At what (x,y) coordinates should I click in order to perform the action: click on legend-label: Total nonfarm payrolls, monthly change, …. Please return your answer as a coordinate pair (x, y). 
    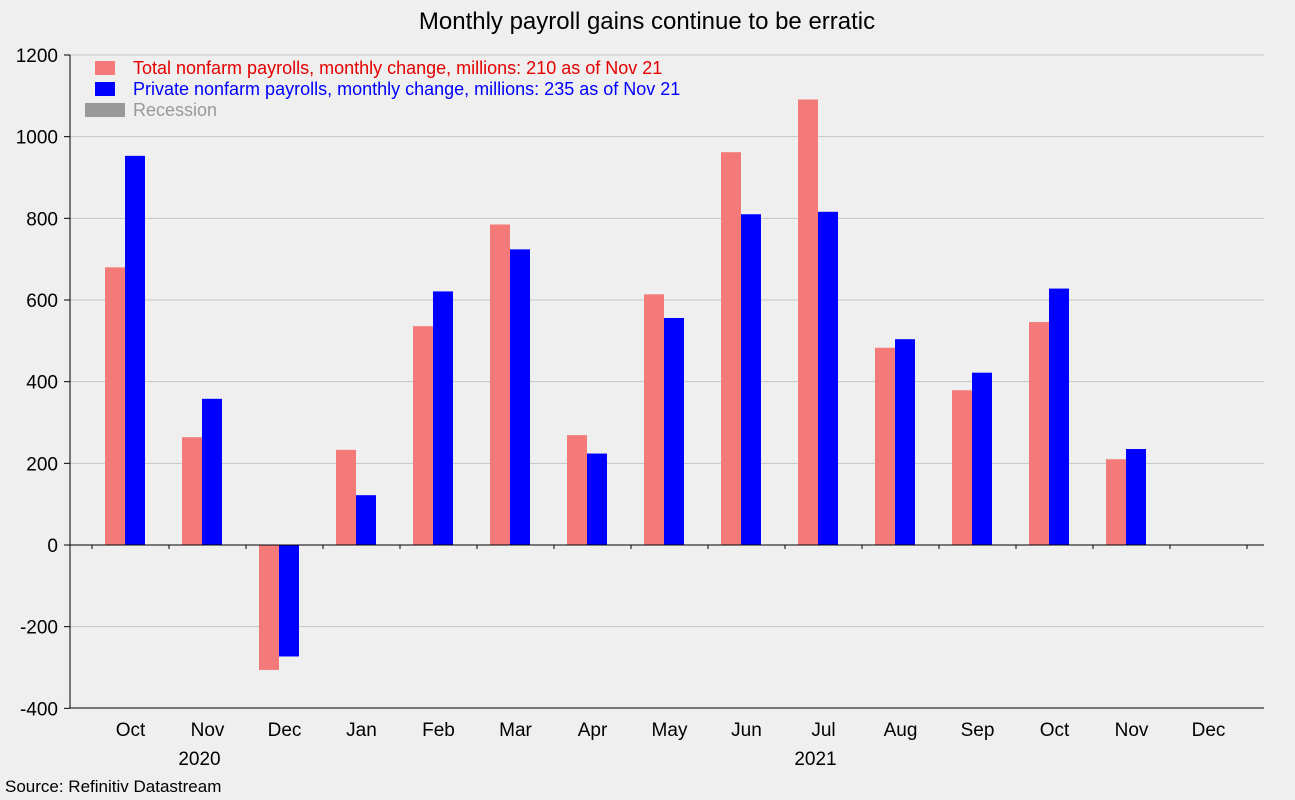
    Looking at the image, I should click on (397, 68).